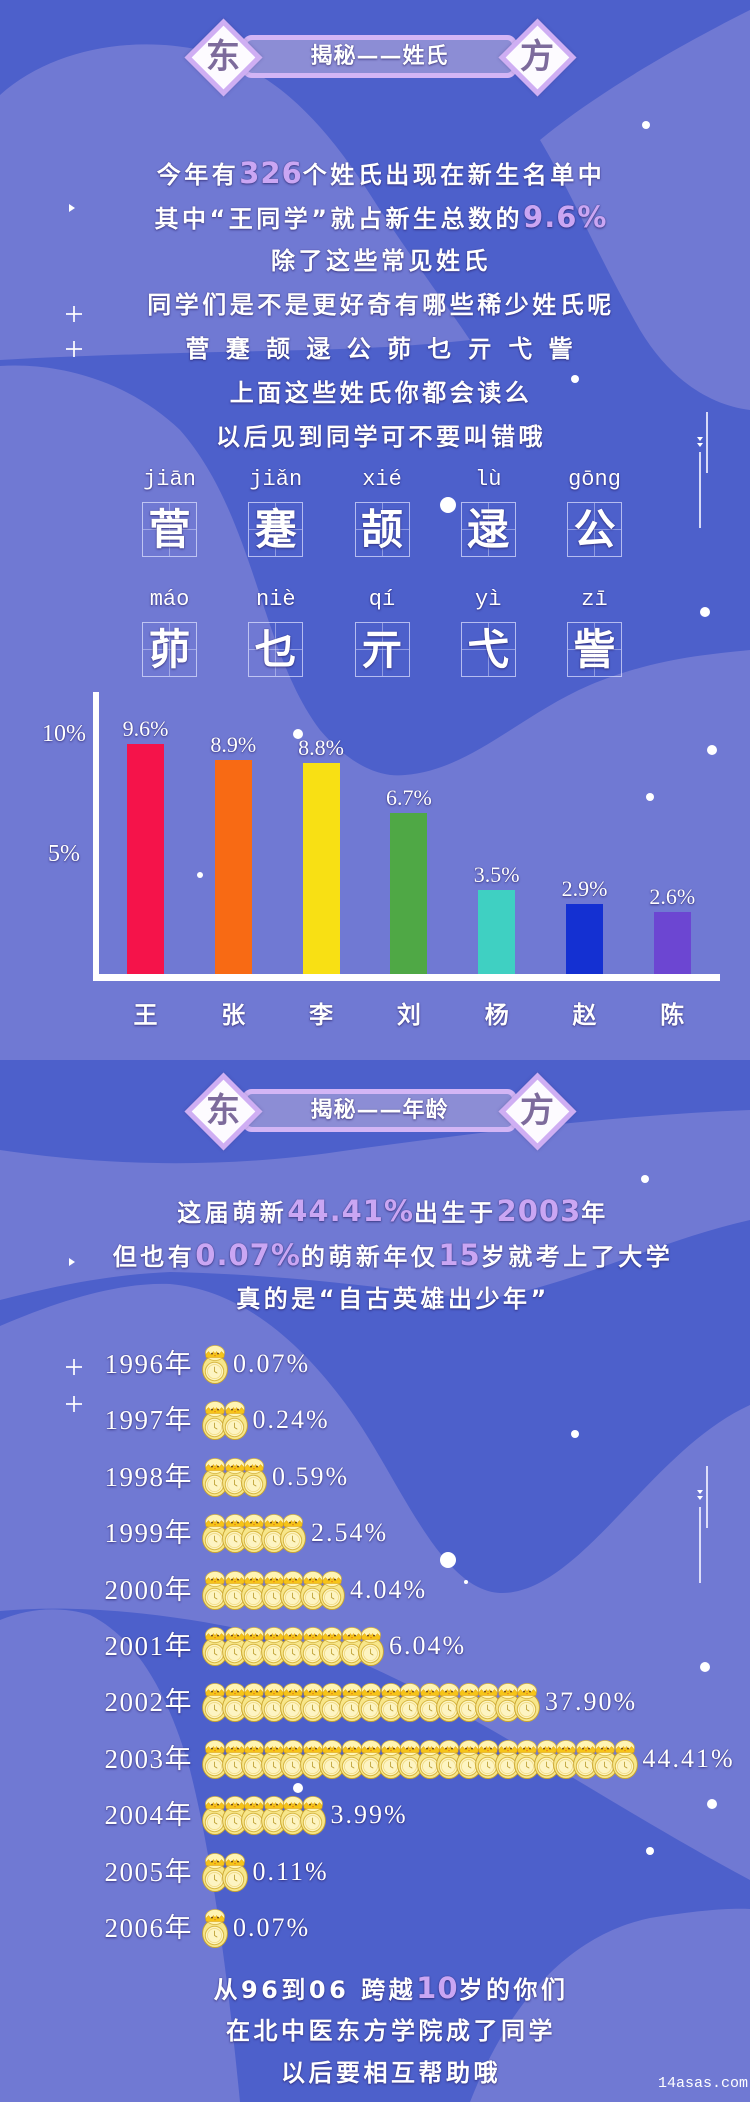  I want to click on intro-text: 个姓氏出现在新生名单中, so click(454, 175).